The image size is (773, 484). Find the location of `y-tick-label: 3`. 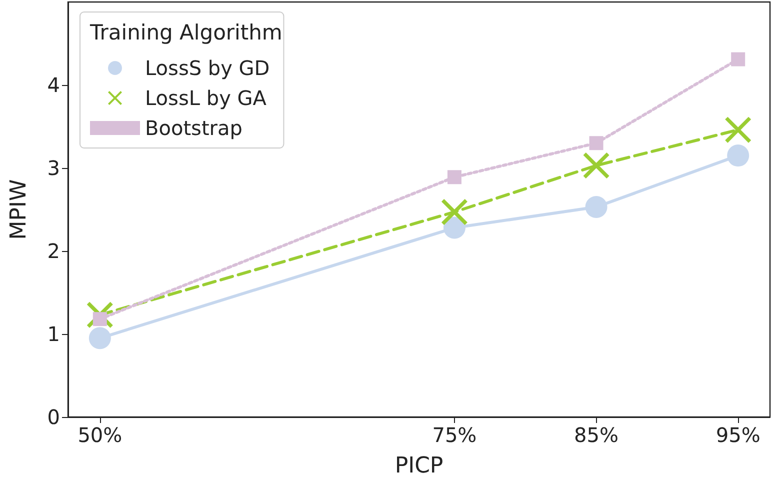

y-tick-label: 3 is located at coordinates (53, 168).